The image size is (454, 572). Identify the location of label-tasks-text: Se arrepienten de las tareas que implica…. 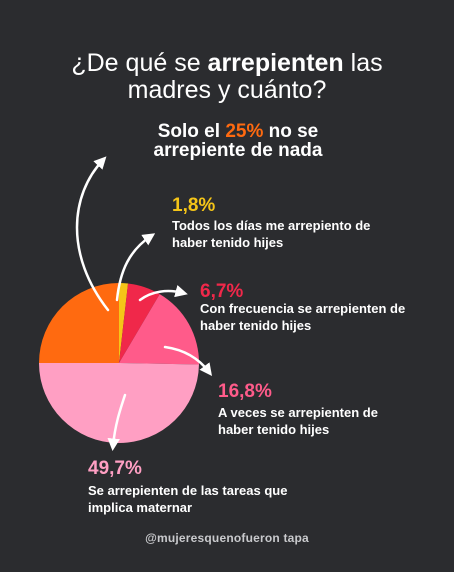
(188, 499).